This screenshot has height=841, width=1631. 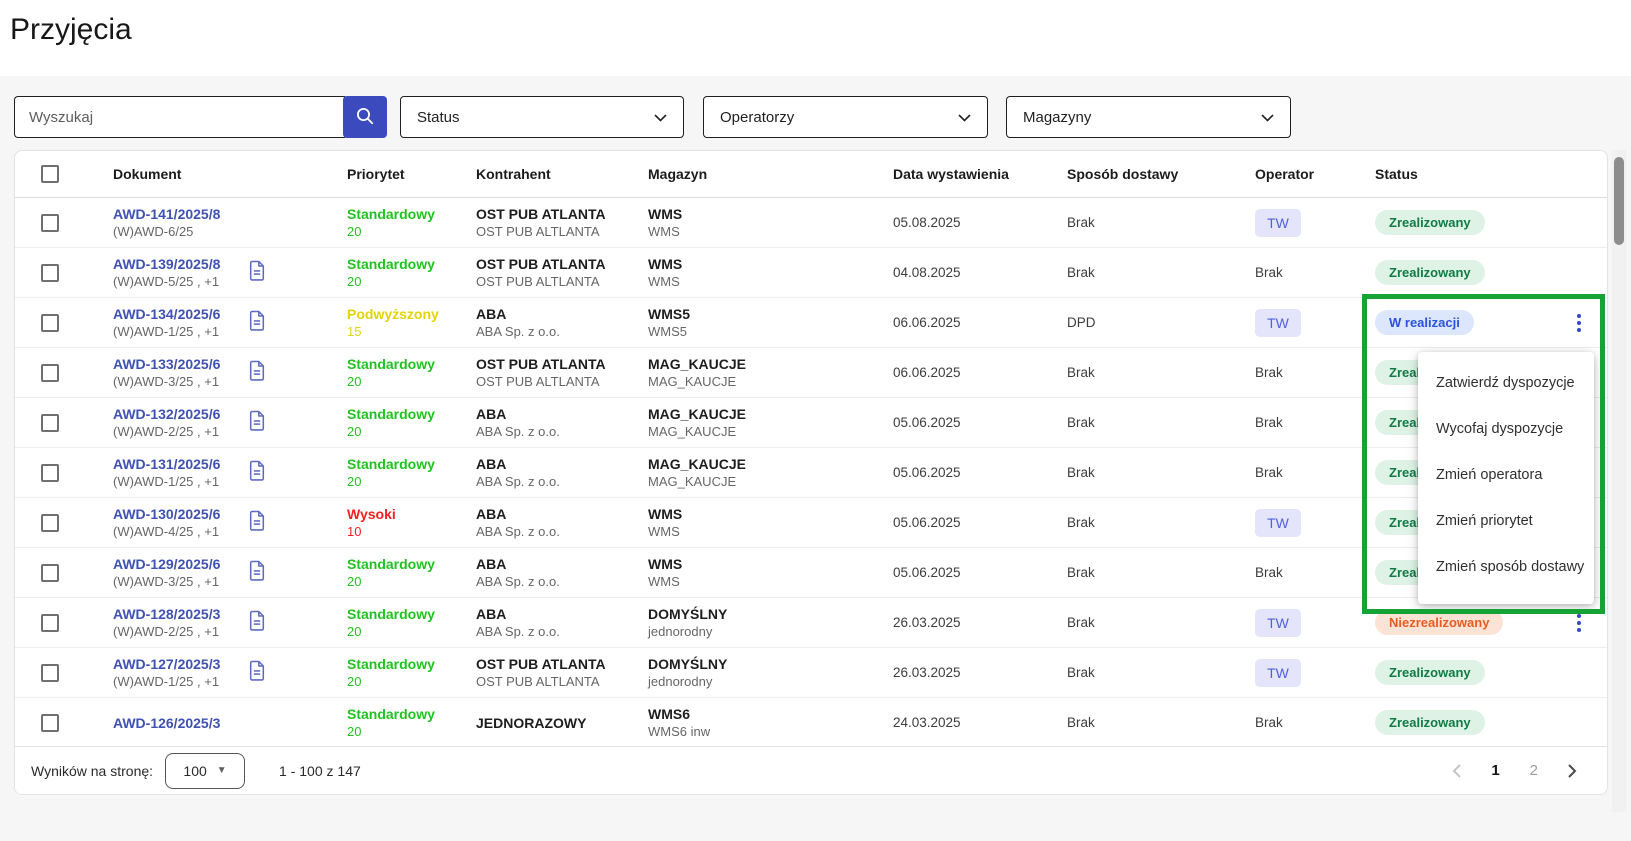 I want to click on per-page-select: 100 ▼, so click(x=205, y=770).